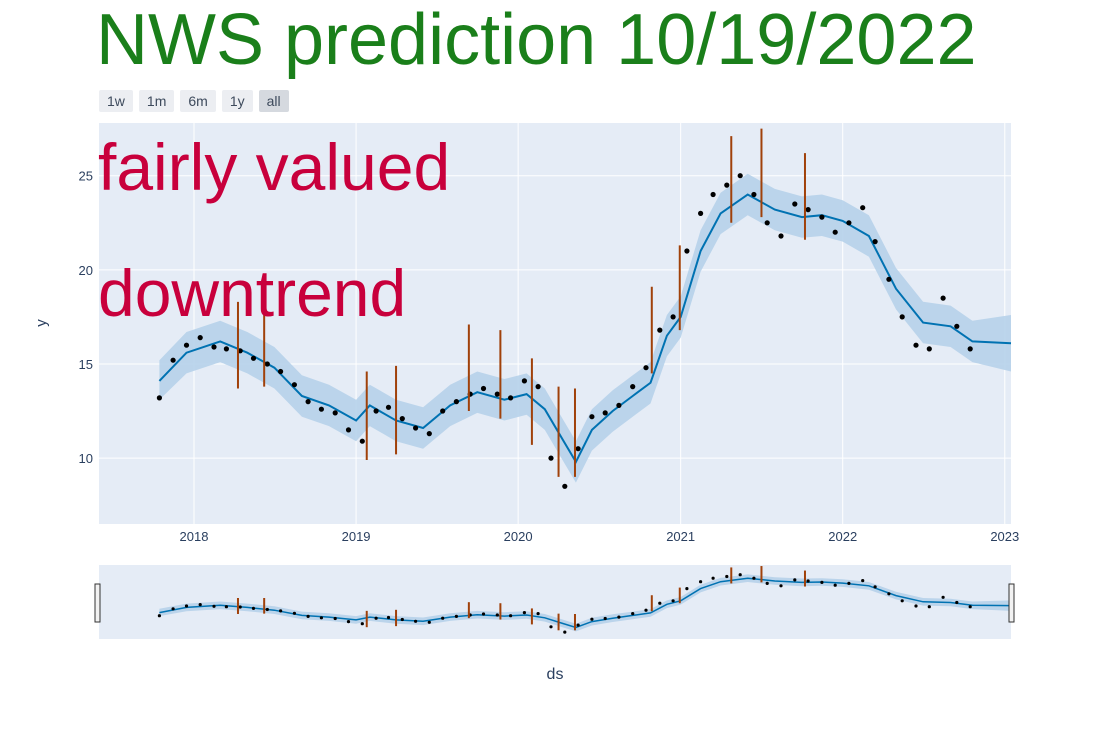  I want to click on annotation-downtrend: downtrend, so click(252, 293).